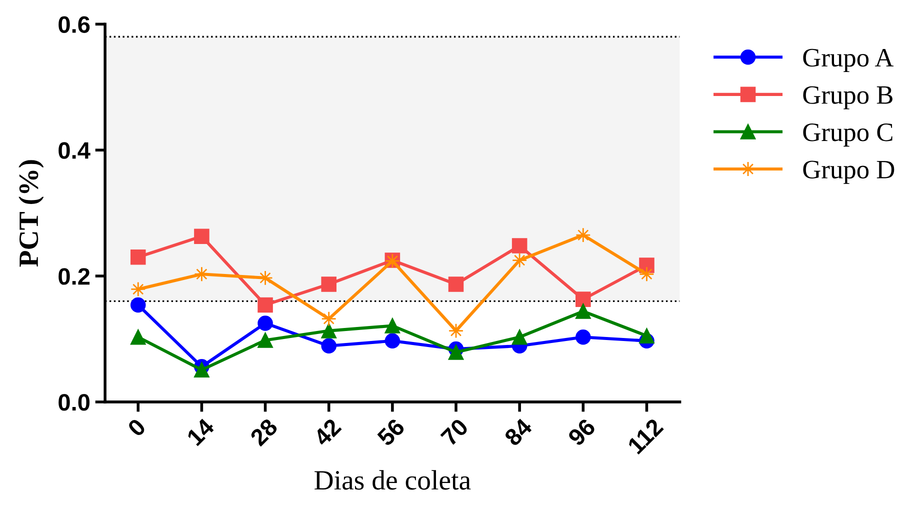 The image size is (898, 514). Describe the element at coordinates (848, 60) in the screenshot. I see `legend-label: Grupo A` at that location.